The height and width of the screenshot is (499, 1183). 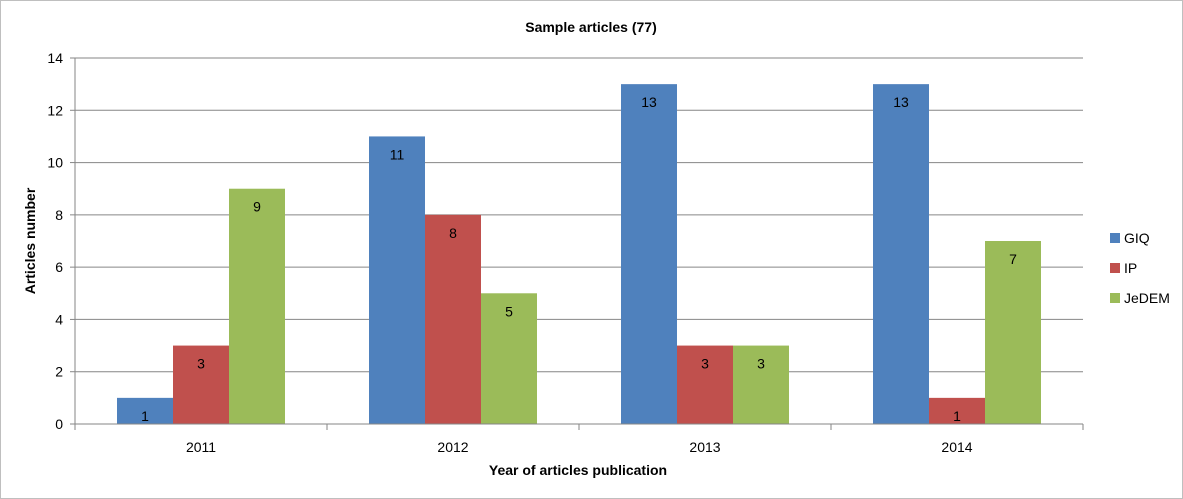 What do you see at coordinates (453, 319) in the screenshot?
I see `bar-ip-2012` at bounding box center [453, 319].